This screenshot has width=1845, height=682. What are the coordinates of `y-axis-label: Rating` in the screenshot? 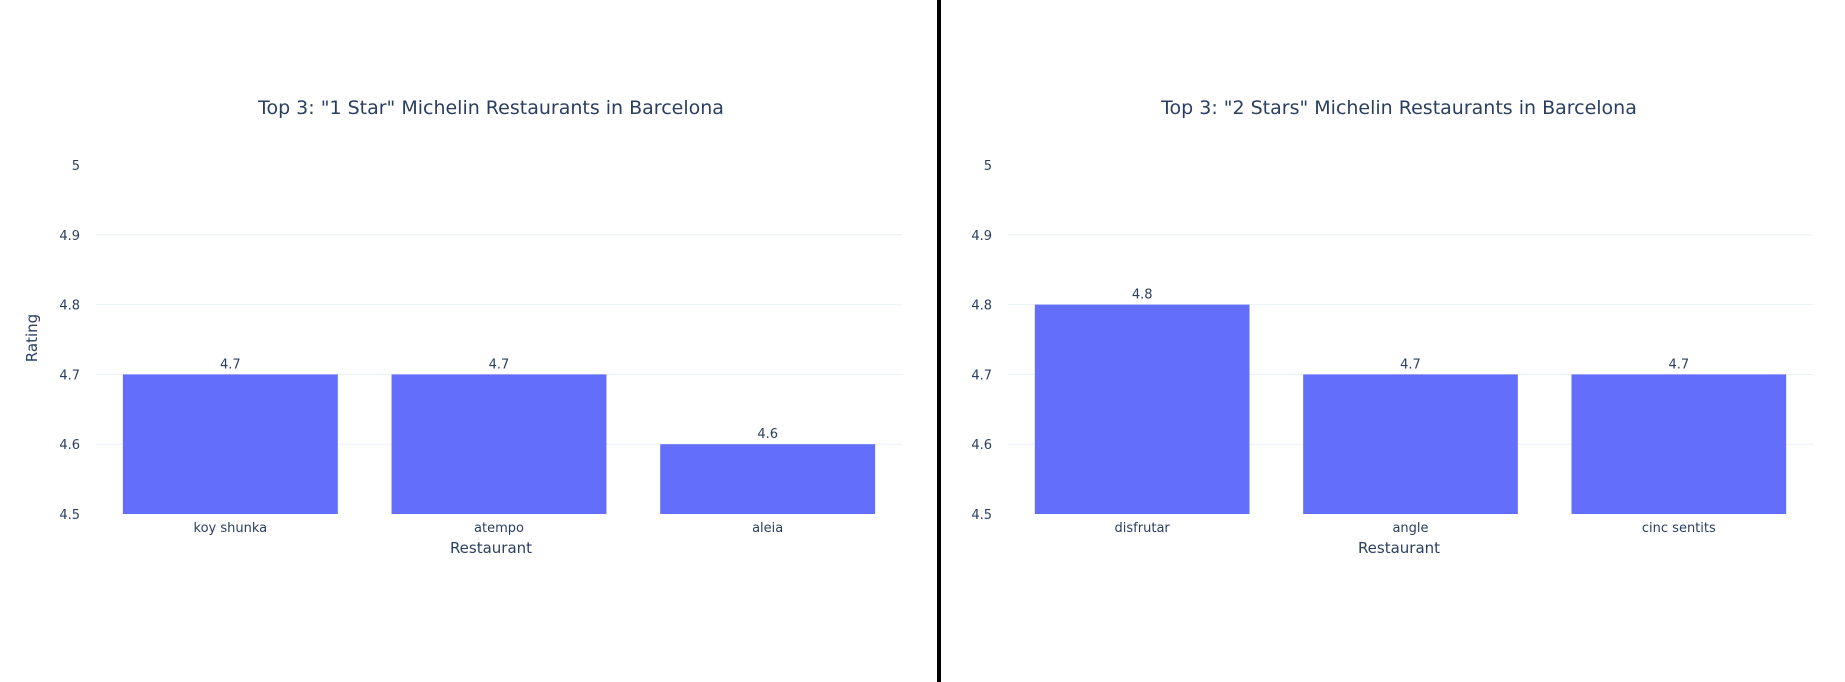 It's located at (32, 338).